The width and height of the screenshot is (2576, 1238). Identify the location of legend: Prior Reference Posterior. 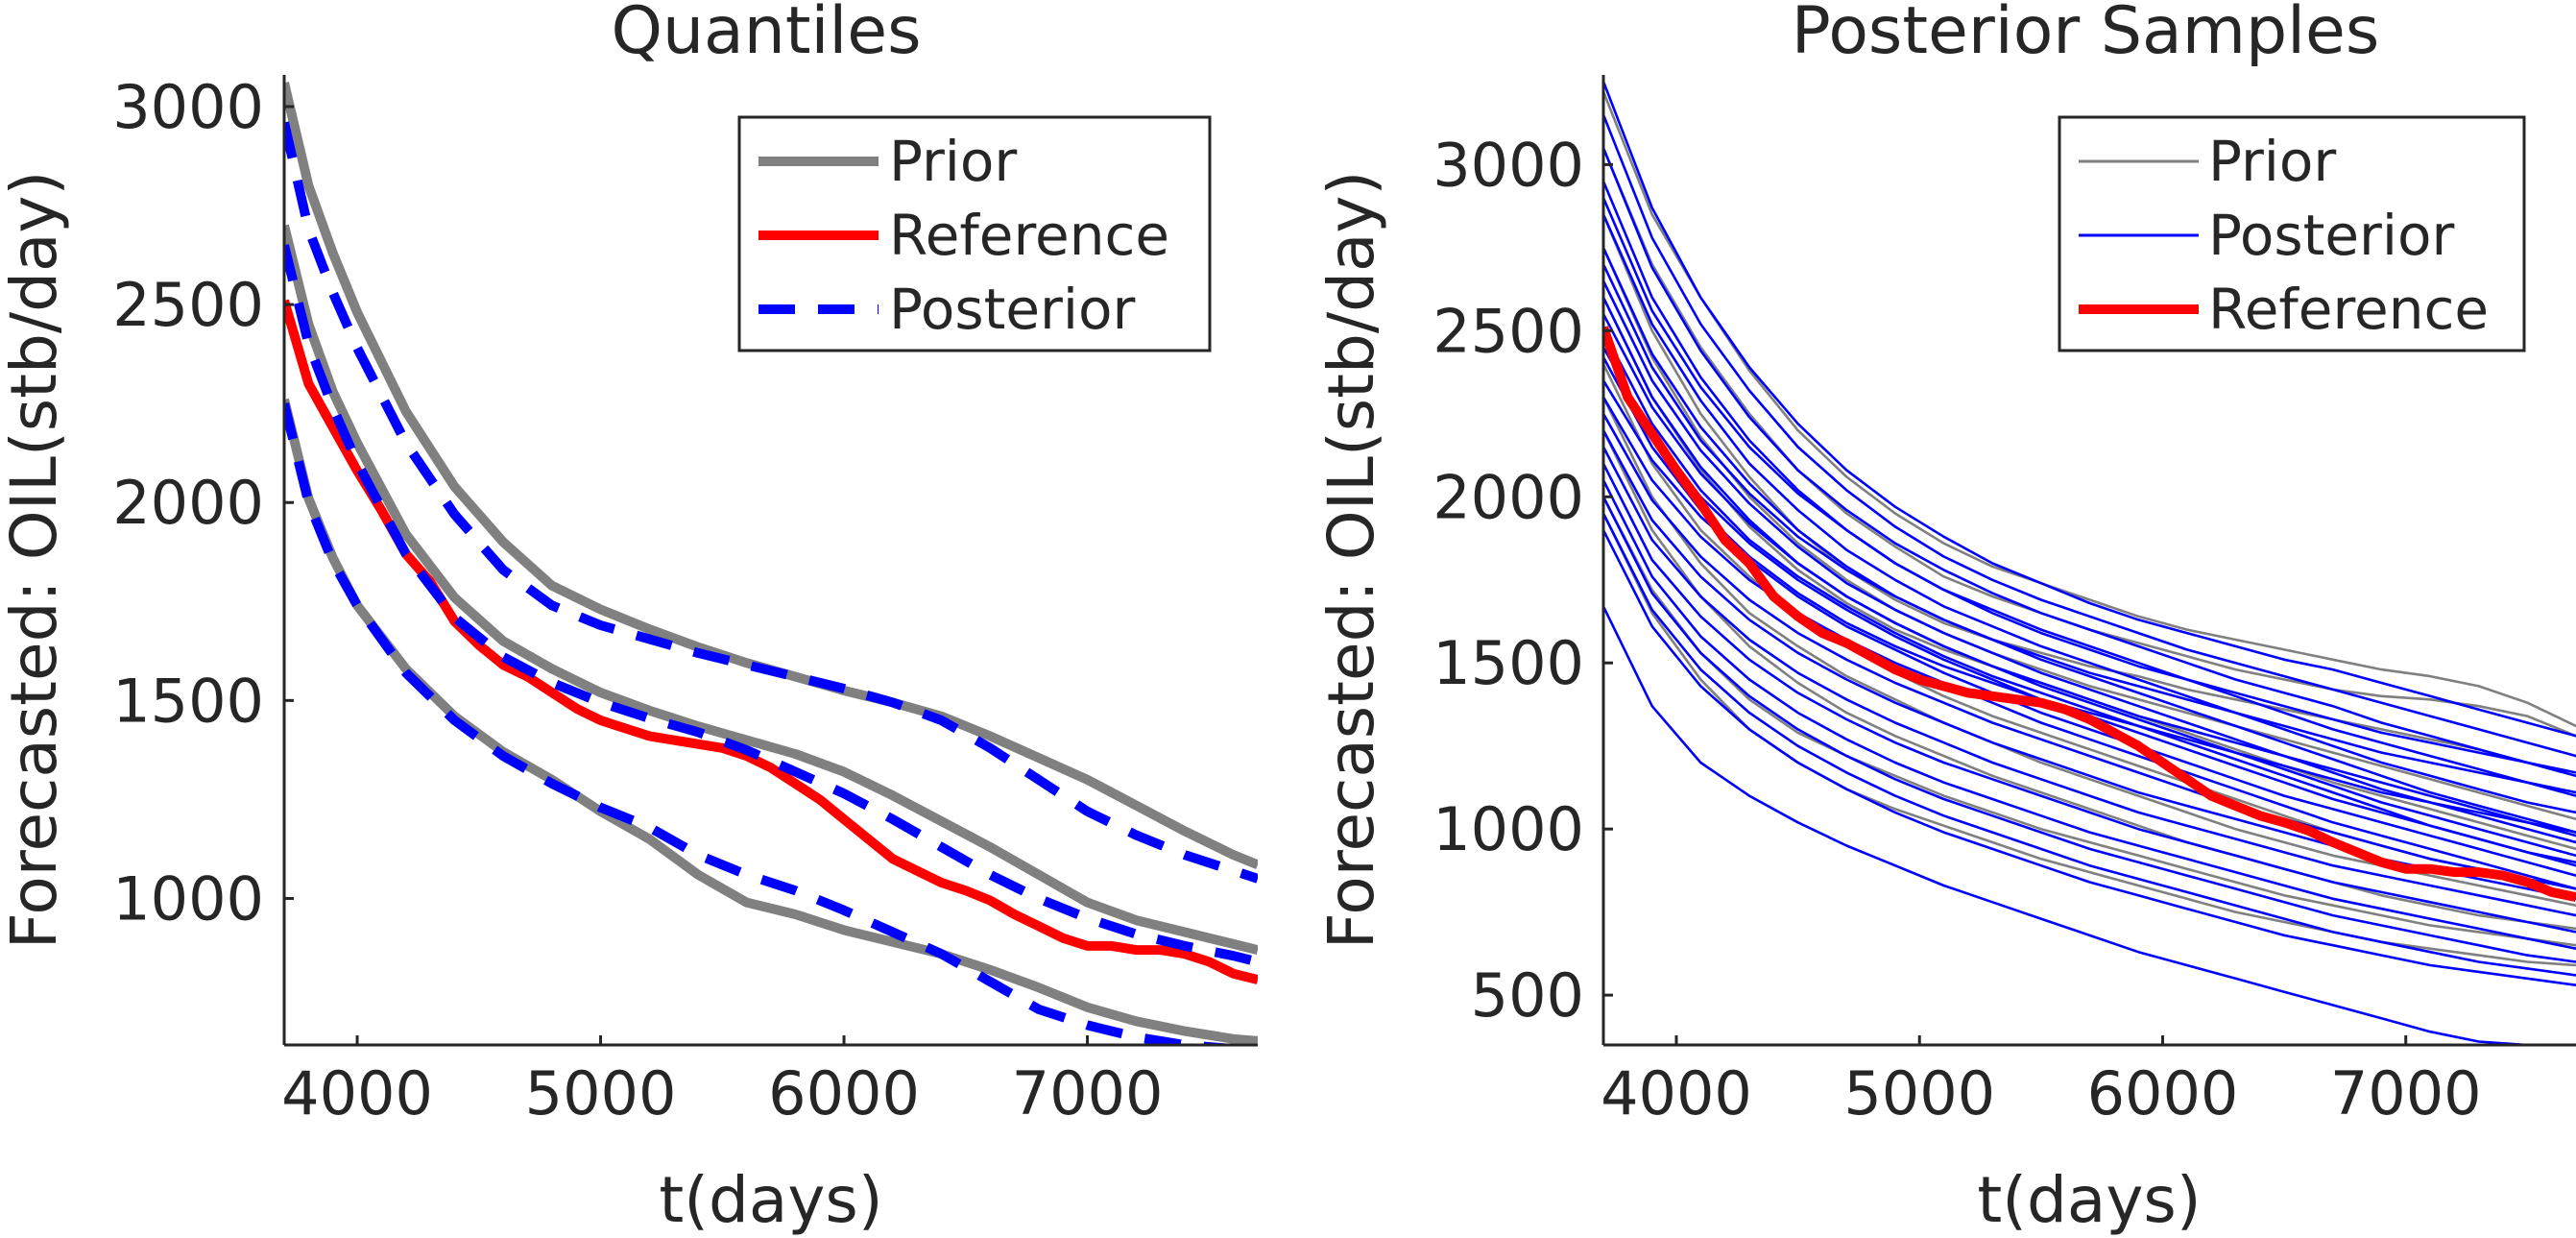
(974, 233).